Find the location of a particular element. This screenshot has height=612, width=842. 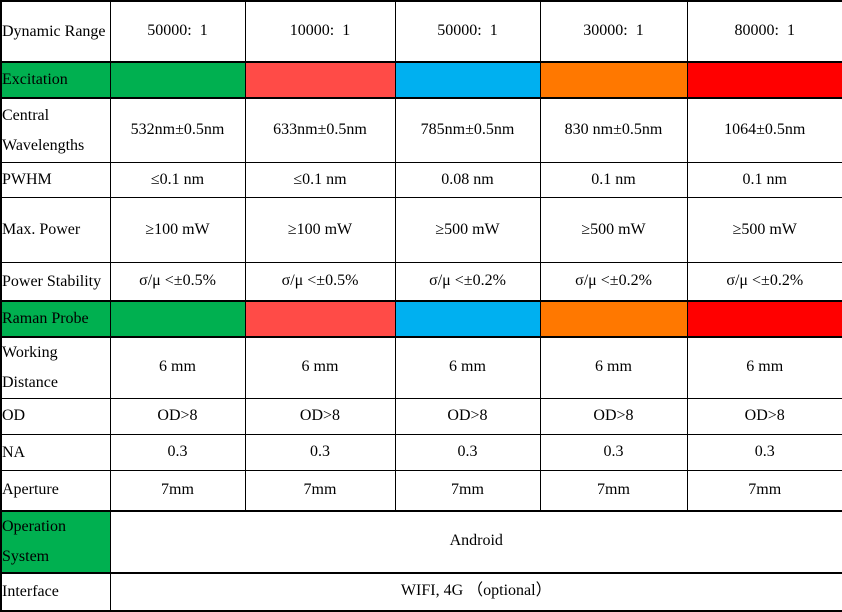

row-label-central-wavelengths: Central Wavelengths is located at coordinates (55, 130).